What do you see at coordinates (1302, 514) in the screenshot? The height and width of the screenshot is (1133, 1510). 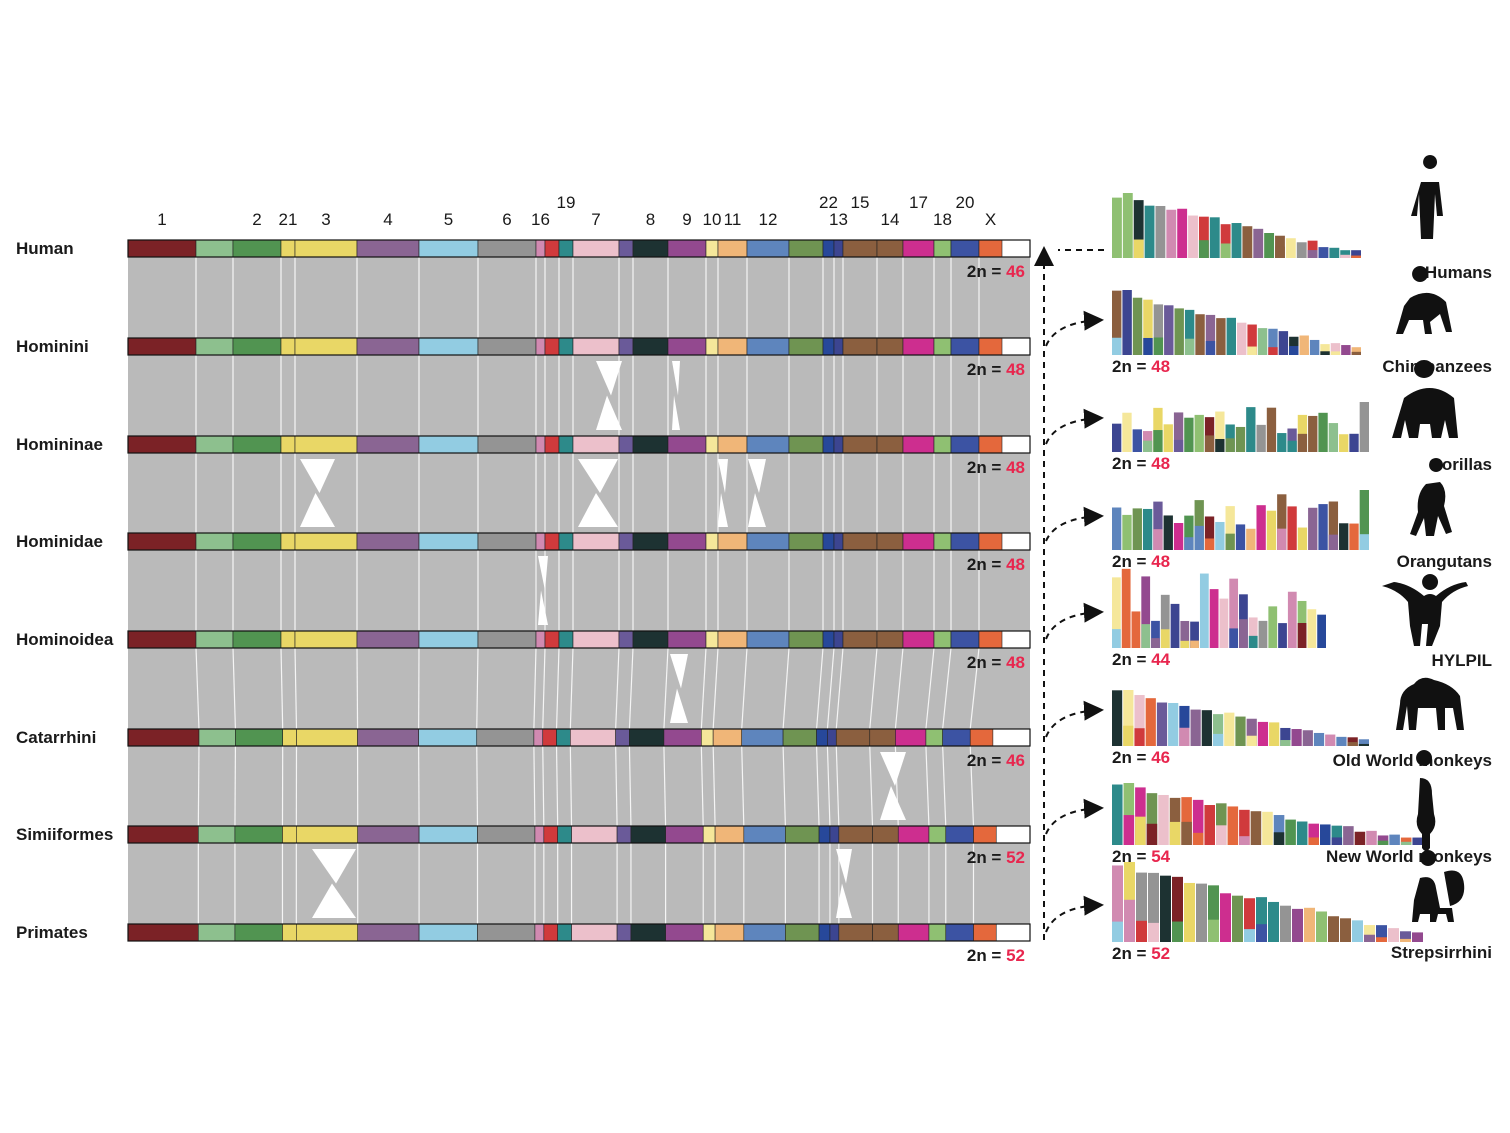 I see `species-karyotype-panel: 2n = 48 Orangutans` at bounding box center [1302, 514].